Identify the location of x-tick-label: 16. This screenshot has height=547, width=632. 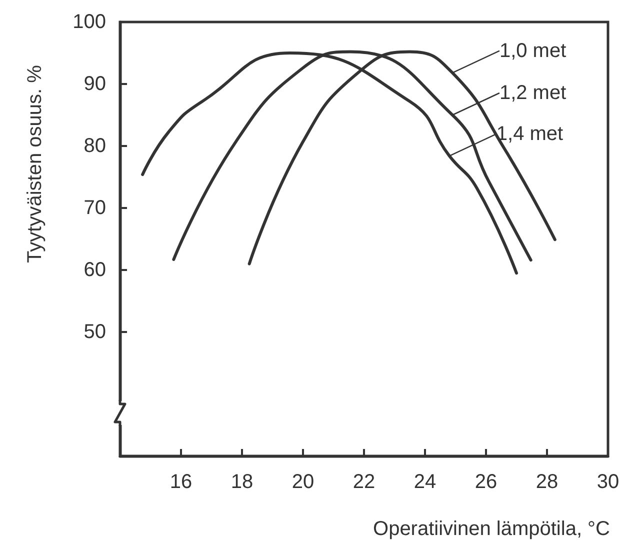
(181, 482).